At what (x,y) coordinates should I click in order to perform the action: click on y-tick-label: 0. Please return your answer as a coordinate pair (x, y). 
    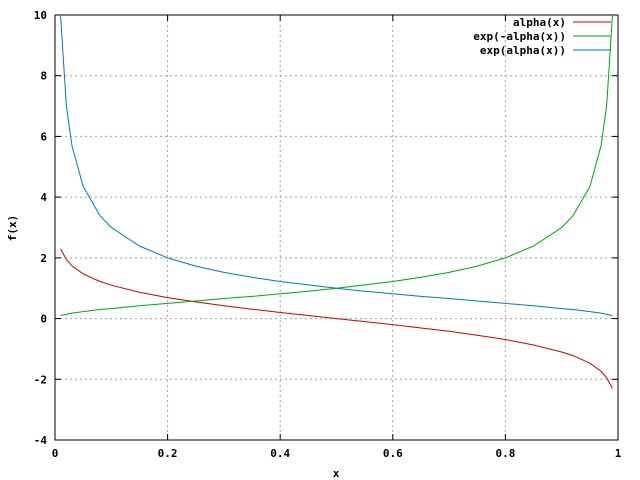
    Looking at the image, I should click on (43, 319).